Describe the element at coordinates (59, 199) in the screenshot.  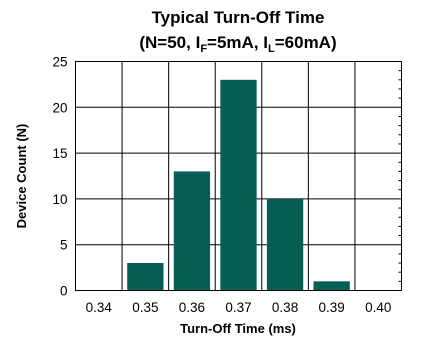
I see `y-tick-label: 10` at that location.